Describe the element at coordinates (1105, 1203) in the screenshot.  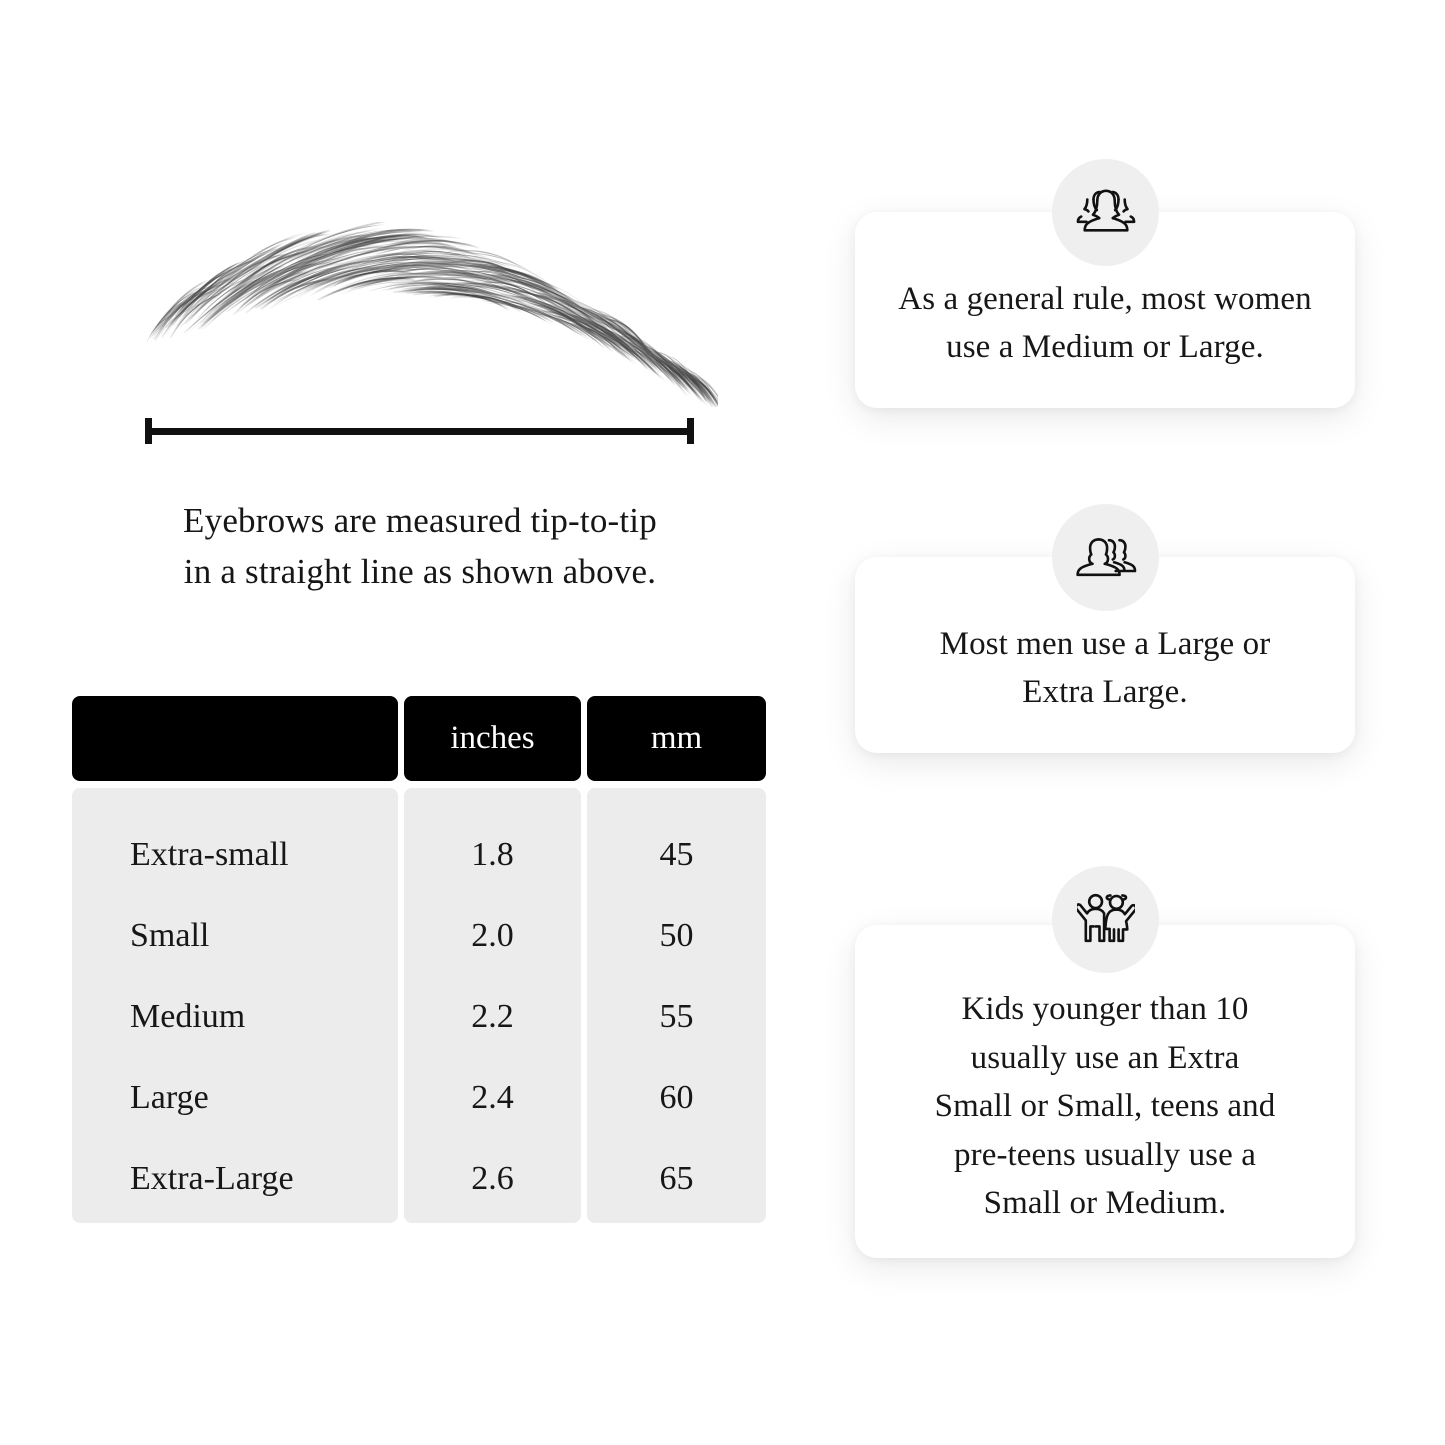
I see `card-kids-line-5: Small or Medium.` at that location.